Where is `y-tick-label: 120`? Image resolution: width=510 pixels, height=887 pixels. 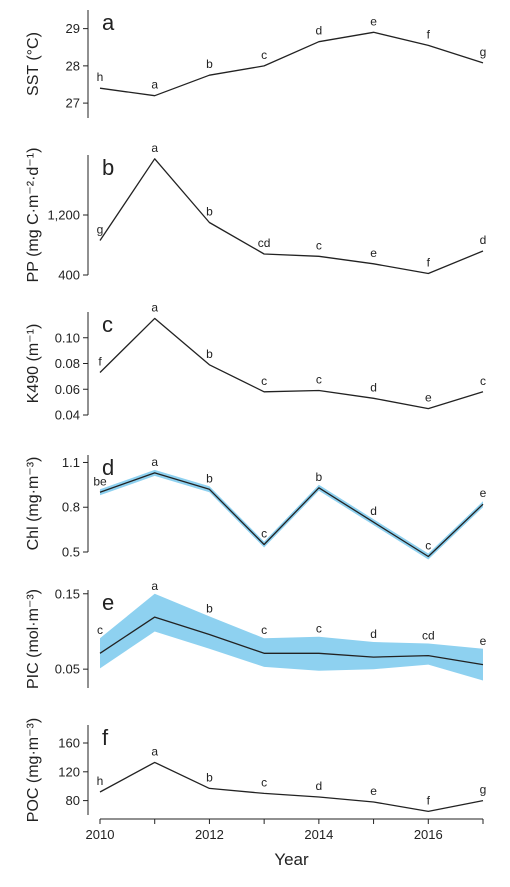
y-tick-label: 120 is located at coordinates (69, 771).